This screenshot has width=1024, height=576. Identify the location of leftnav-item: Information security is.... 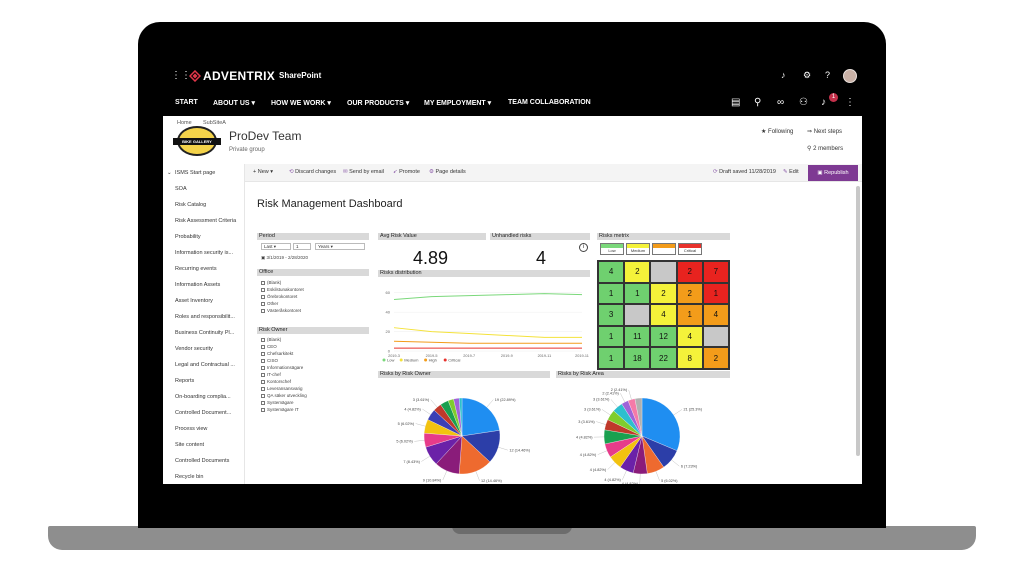
(204, 253).